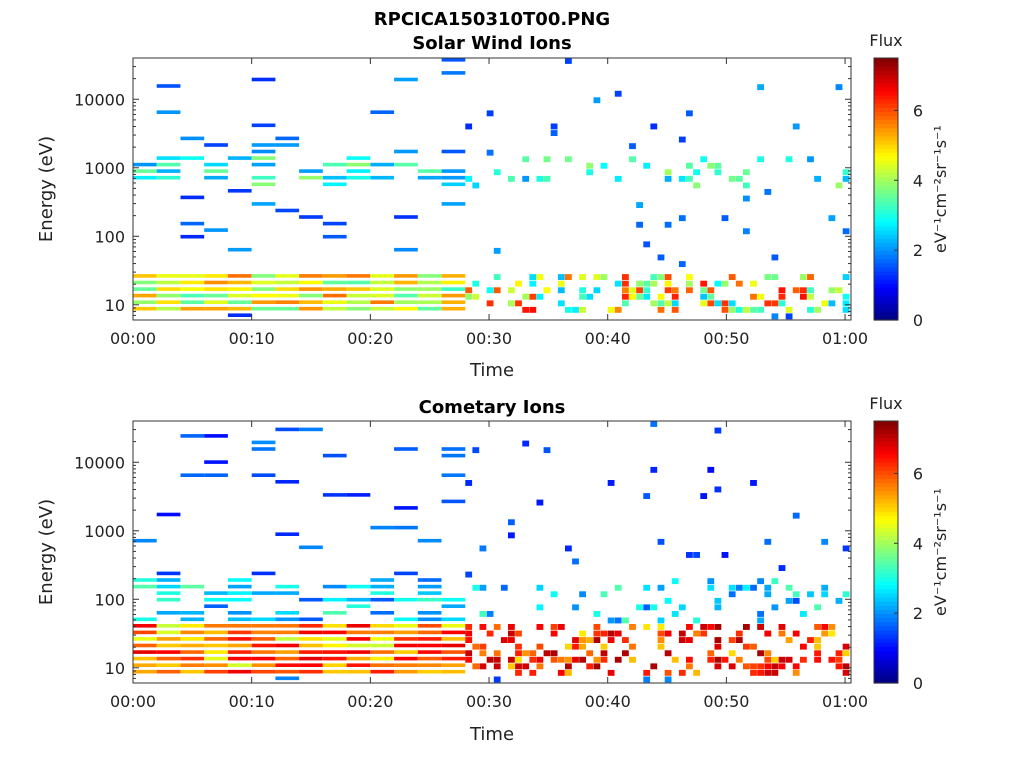 This screenshot has width=1024, height=768. Describe the element at coordinates (918, 250) in the screenshot. I see `colorbar-tick-label: 2` at that location.